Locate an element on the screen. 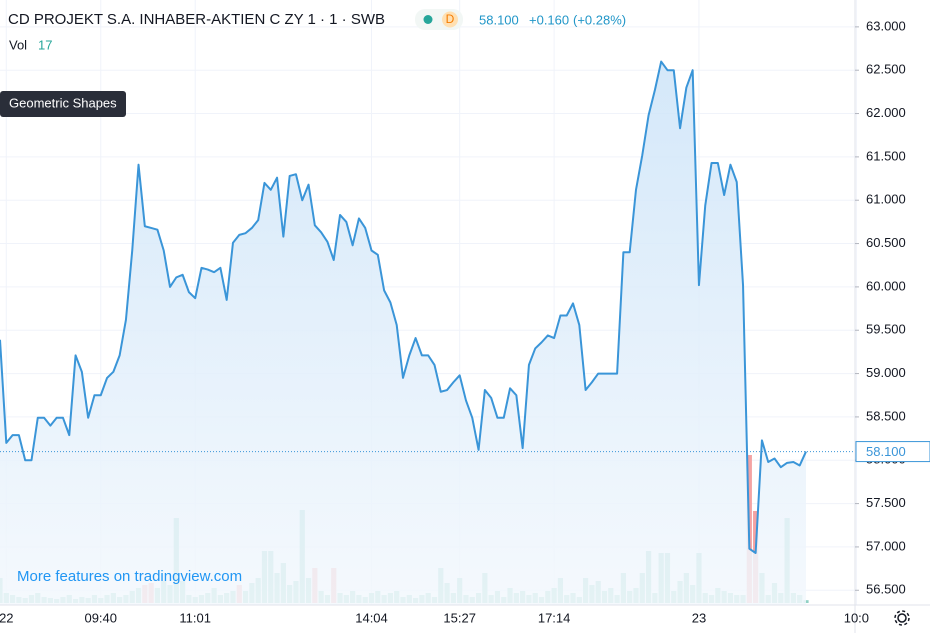 This screenshot has width=930, height=633. last-price-tag-label: 58.100 is located at coordinates (886, 451).